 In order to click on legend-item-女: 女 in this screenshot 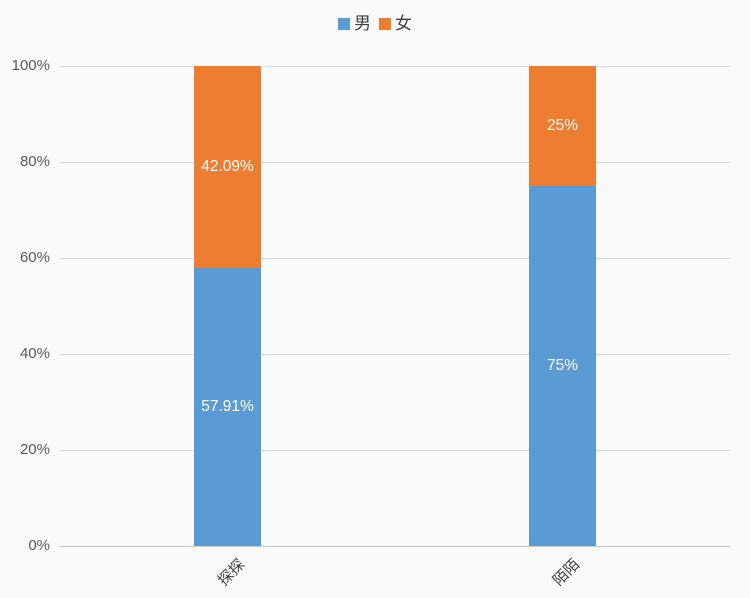, I will do `click(395, 24)`.